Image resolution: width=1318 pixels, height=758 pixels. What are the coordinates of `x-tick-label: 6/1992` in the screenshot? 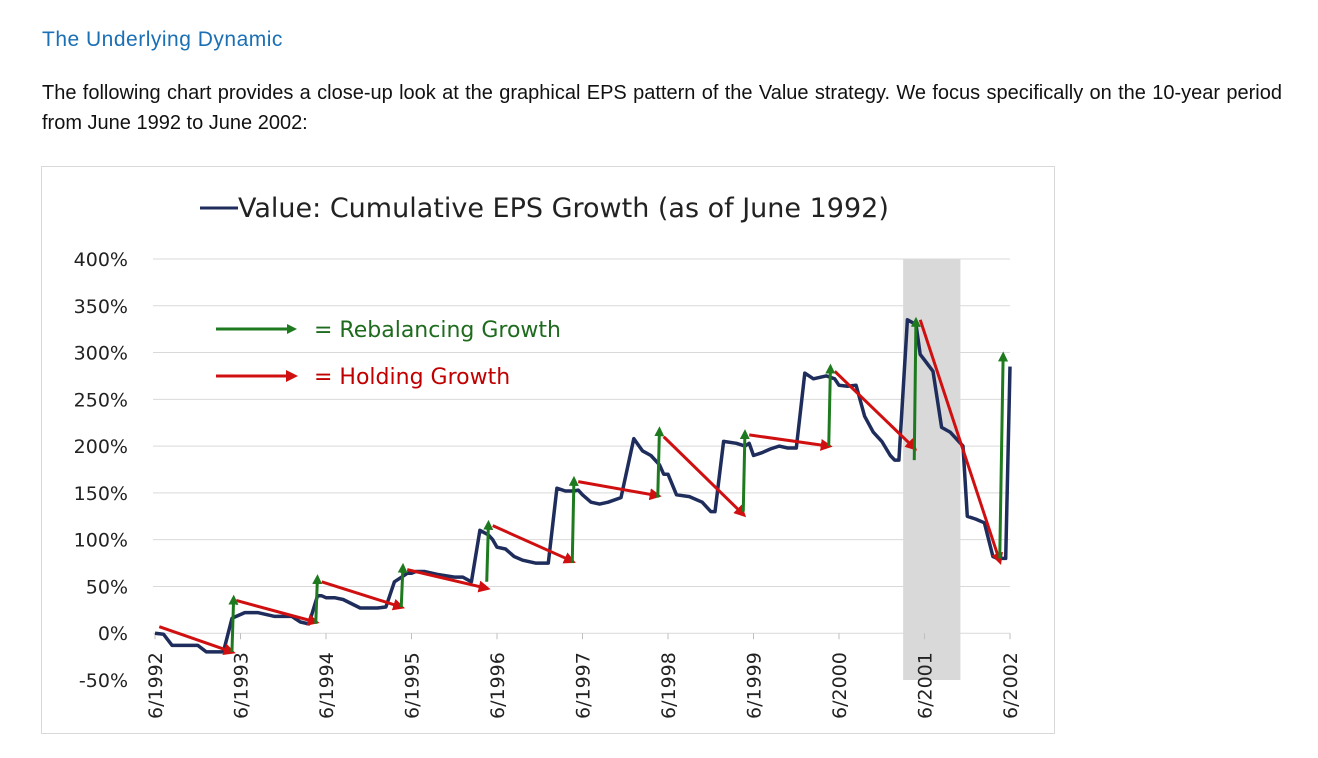 It's located at (156, 685).